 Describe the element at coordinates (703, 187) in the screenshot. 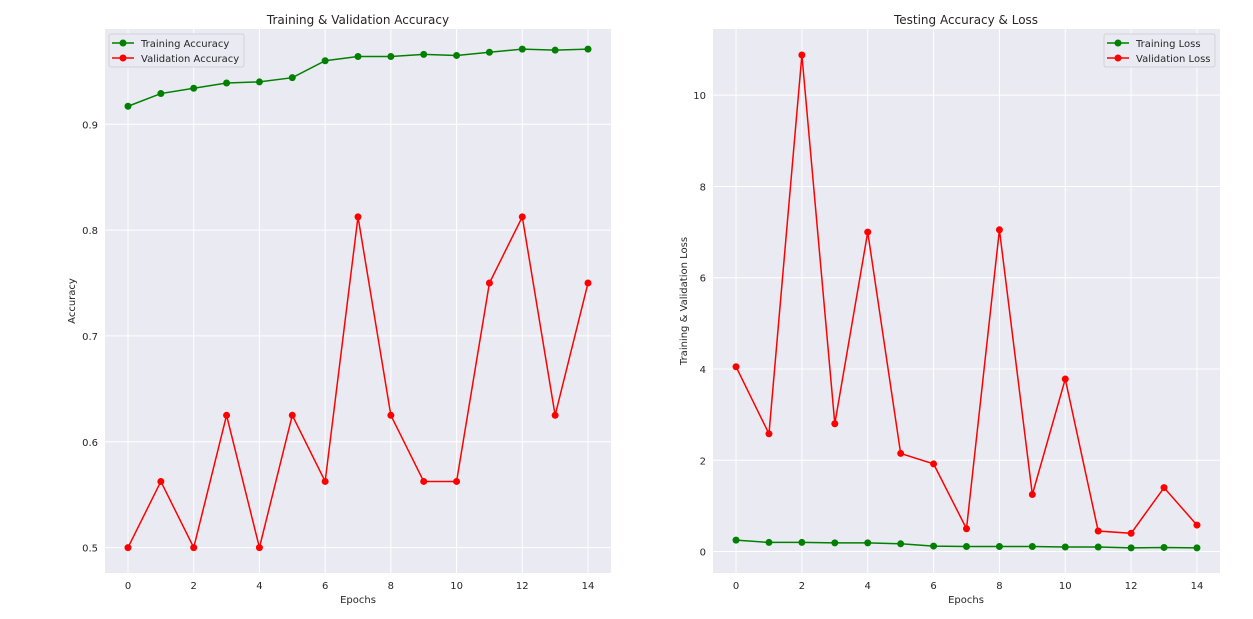

I see `y-tick-label: 8` at that location.